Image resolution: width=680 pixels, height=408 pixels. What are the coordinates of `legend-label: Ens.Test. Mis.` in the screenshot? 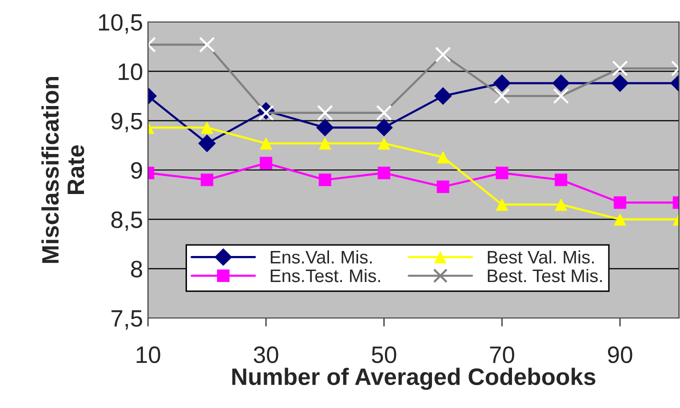 It's located at (325, 275).